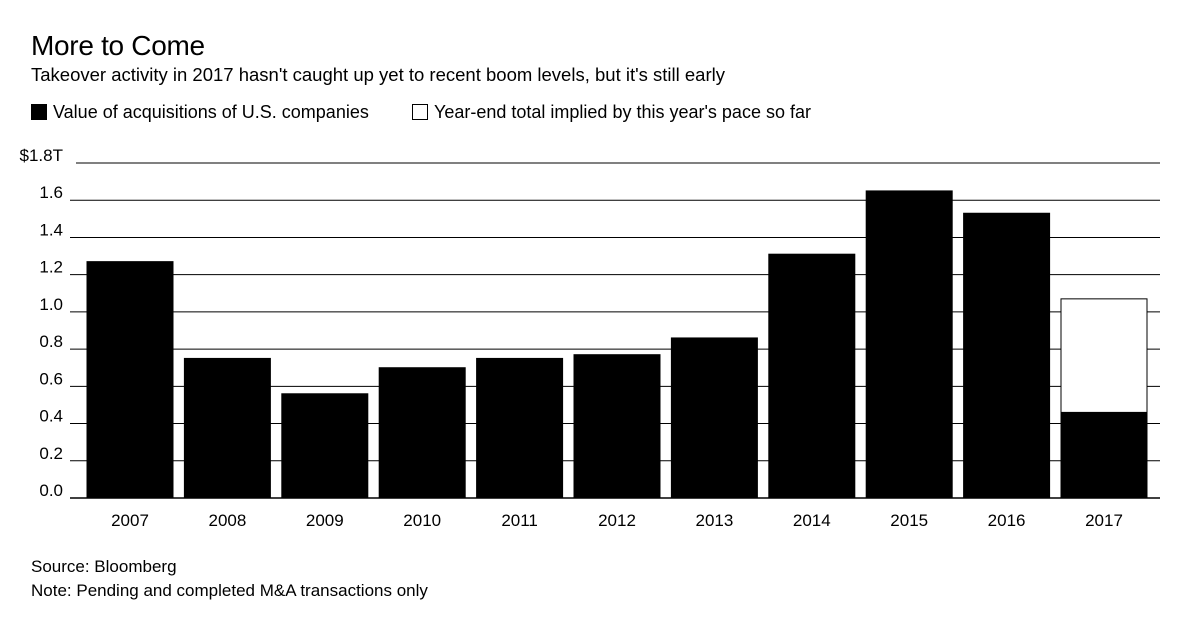 This screenshot has height=635, width=1200. I want to click on bar-2008-actual, so click(227, 428).